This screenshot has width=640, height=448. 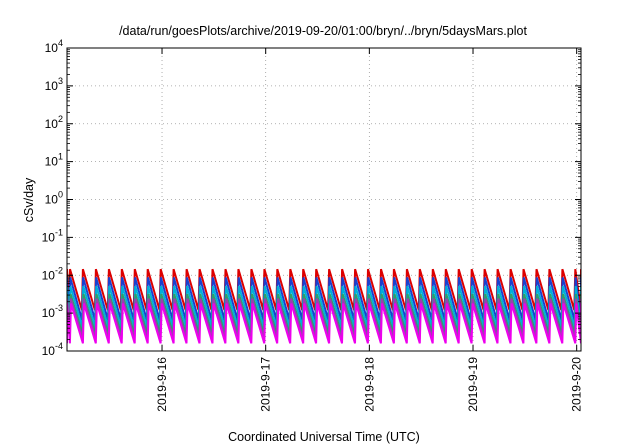 I want to click on y-axis-tick-labels: 10⁻⁴ 10⁻³ 10⁻² 10⁻¹ 10⁰ 10¹ 10² 10³ 10⁴, so click(x=52, y=198).